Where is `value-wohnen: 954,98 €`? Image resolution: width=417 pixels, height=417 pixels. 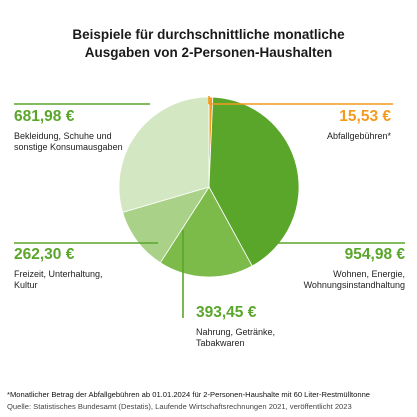
value-wohnen: 954,98 € is located at coordinates (374, 254).